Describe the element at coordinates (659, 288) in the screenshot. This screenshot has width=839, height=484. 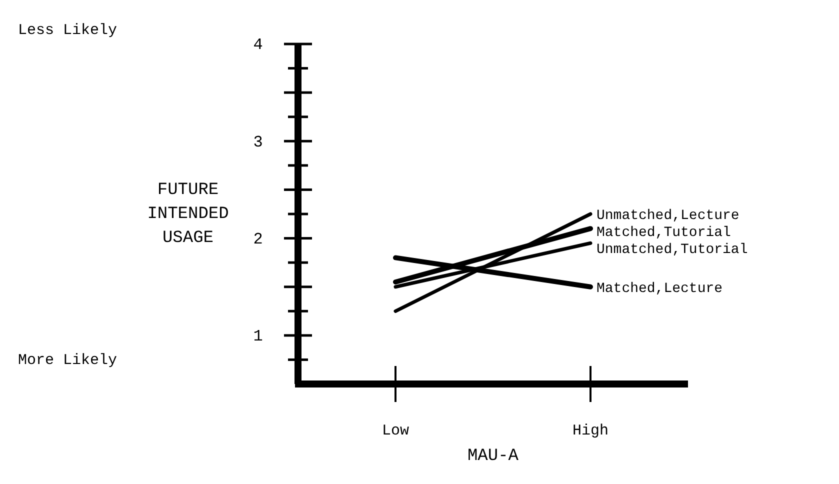
I see `series-label: Matched,Lecture` at that location.